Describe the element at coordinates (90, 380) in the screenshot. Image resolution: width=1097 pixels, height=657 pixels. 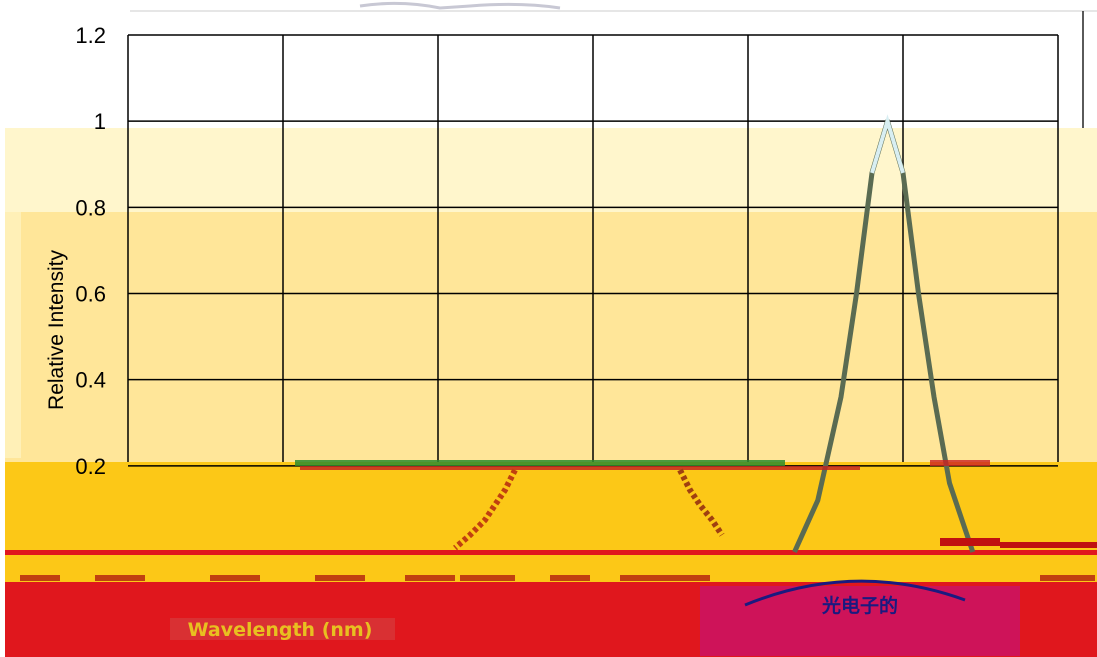
I see `y-tick-label-2: 0.4` at that location.